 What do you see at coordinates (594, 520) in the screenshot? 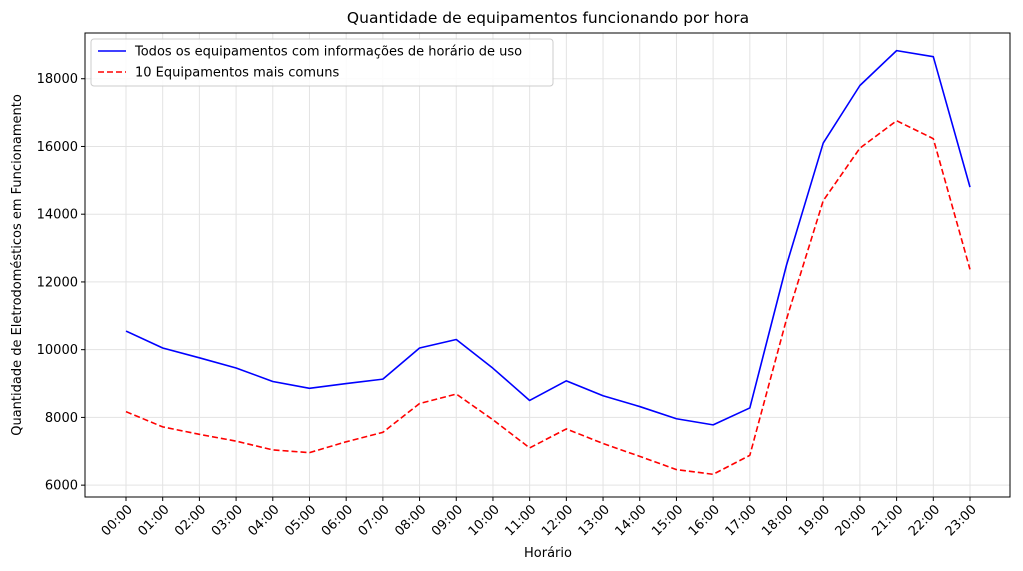
I see `x-tick-label: 13:00` at bounding box center [594, 520].